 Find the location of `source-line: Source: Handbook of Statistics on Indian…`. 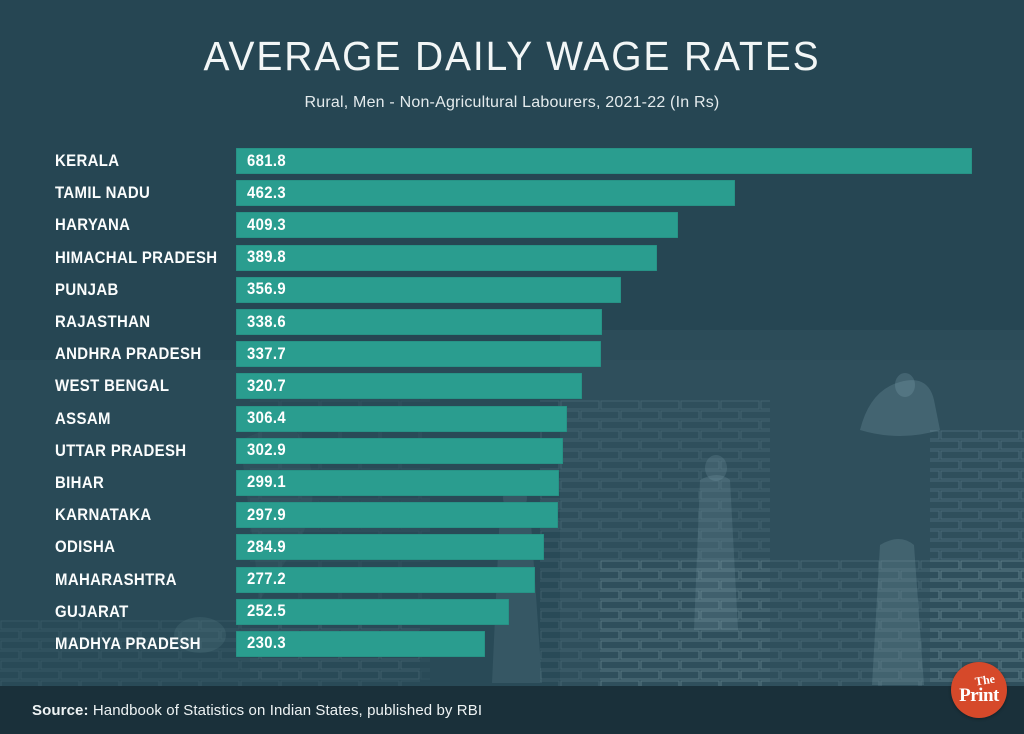

source-line: Source: Handbook of Statistics on Indian… is located at coordinates (257, 710).